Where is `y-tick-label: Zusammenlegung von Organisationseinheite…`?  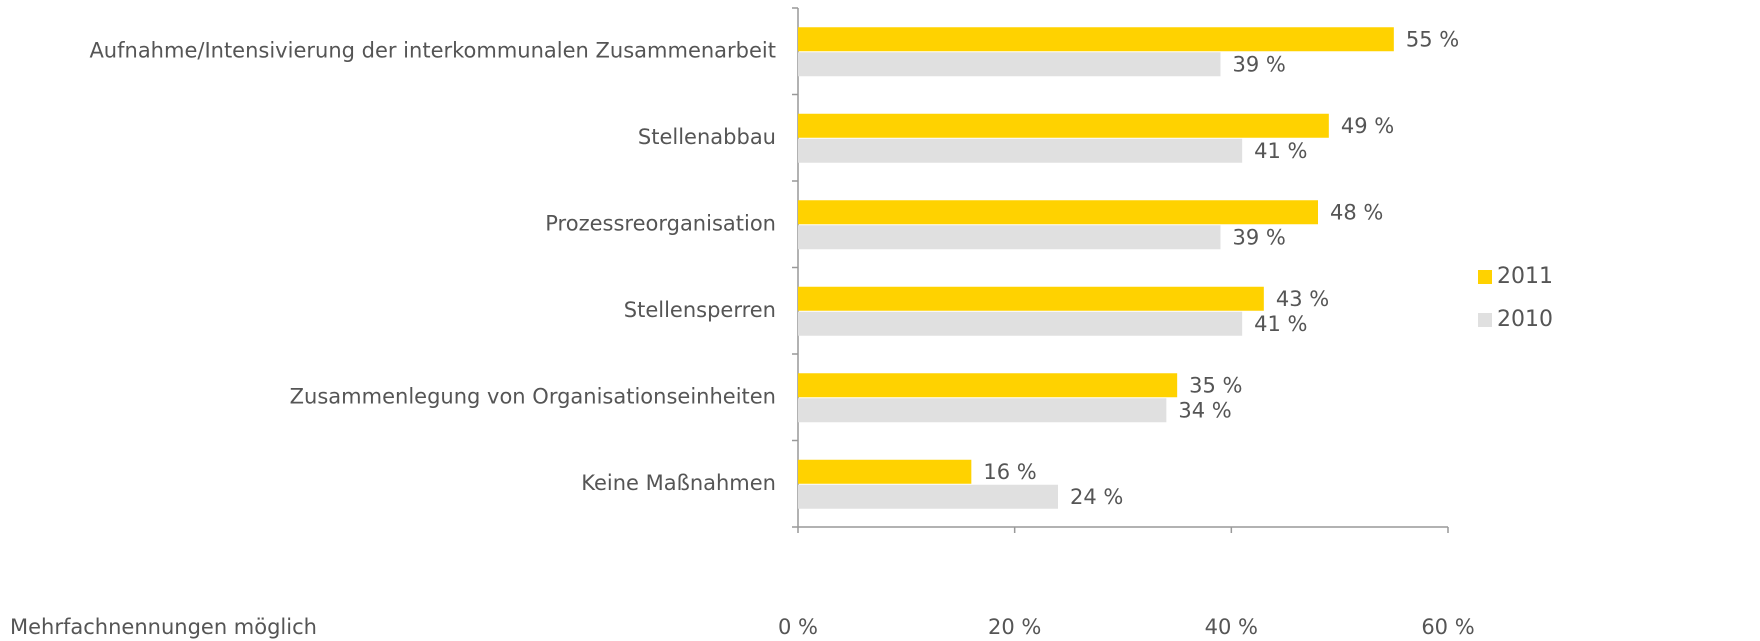
y-tick-label: Zusammenlegung von Organisationseinheite… is located at coordinates (533, 396).